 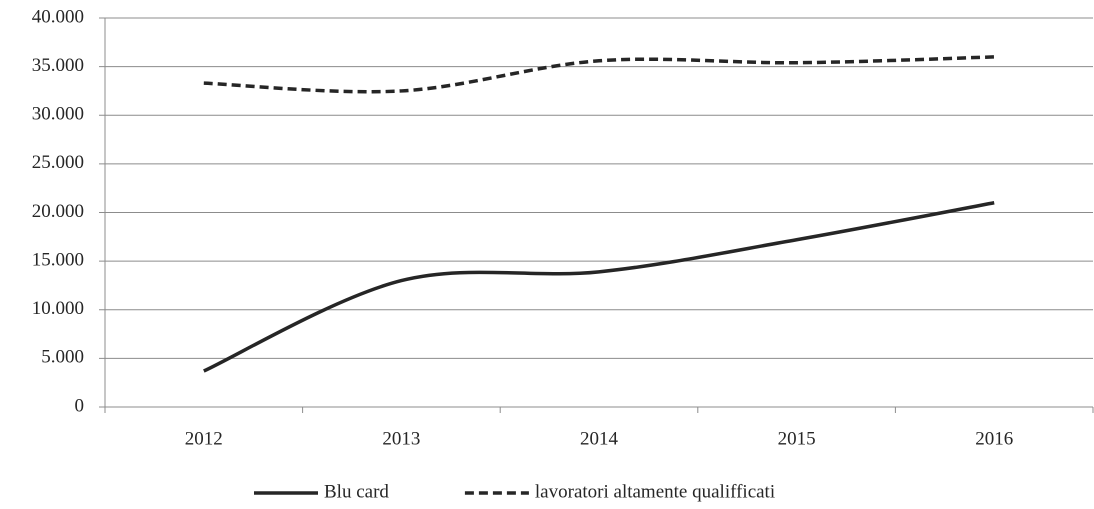 I want to click on legend-label: lavoratori altamente qualifficati, so click(x=655, y=491).